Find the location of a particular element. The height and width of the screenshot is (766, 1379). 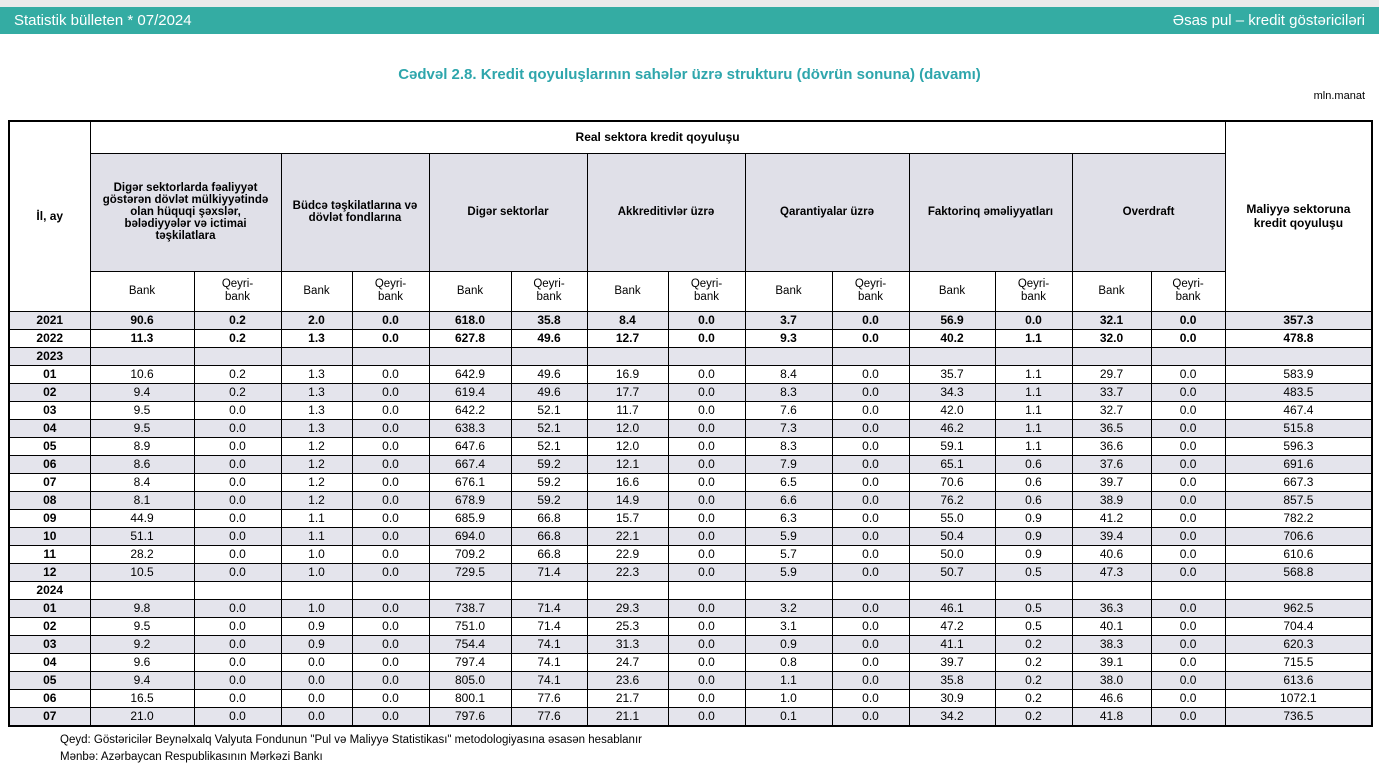

value-cell: 9.5 is located at coordinates (142, 626).